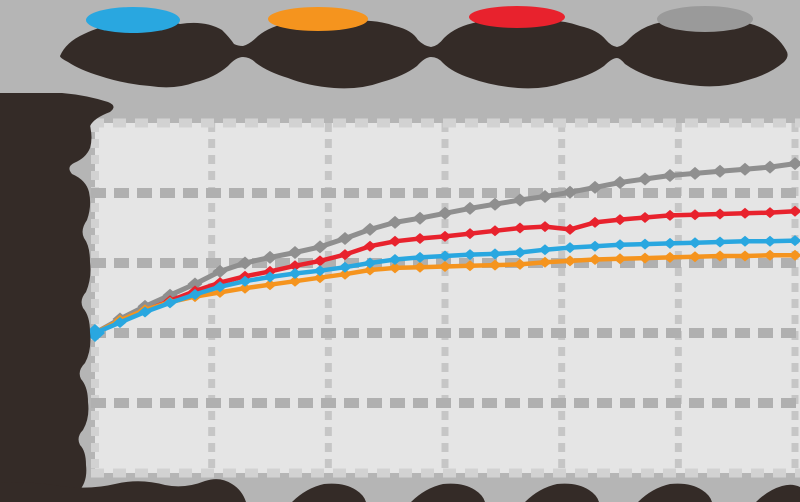 The height and width of the screenshot is (502, 800). What do you see at coordinates (419, 19) in the screenshot?
I see `legend-marker-ellipses` at bounding box center [419, 19].